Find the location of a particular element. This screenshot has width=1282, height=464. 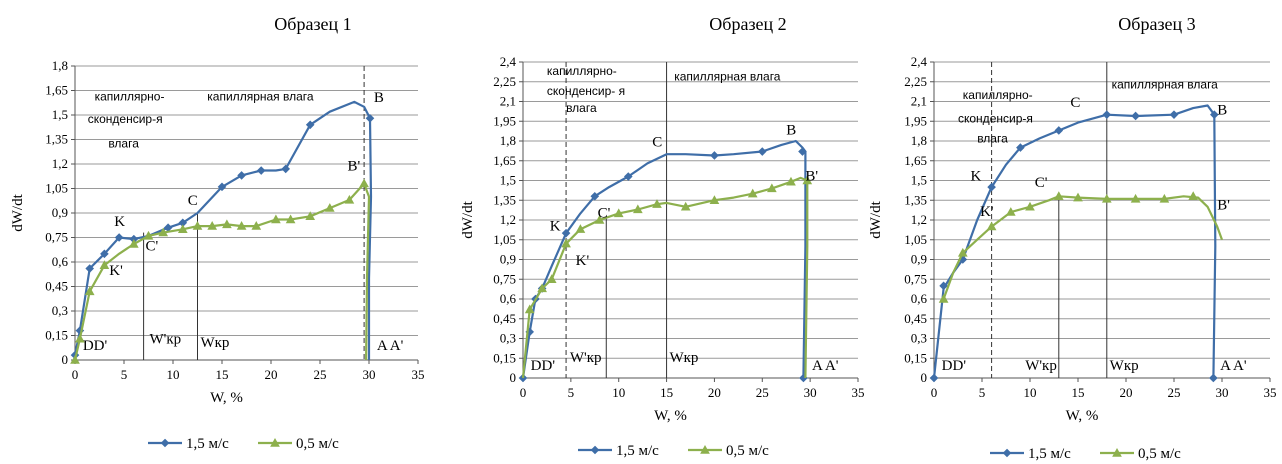

chart-title: Образец 3 is located at coordinates (1156, 24).